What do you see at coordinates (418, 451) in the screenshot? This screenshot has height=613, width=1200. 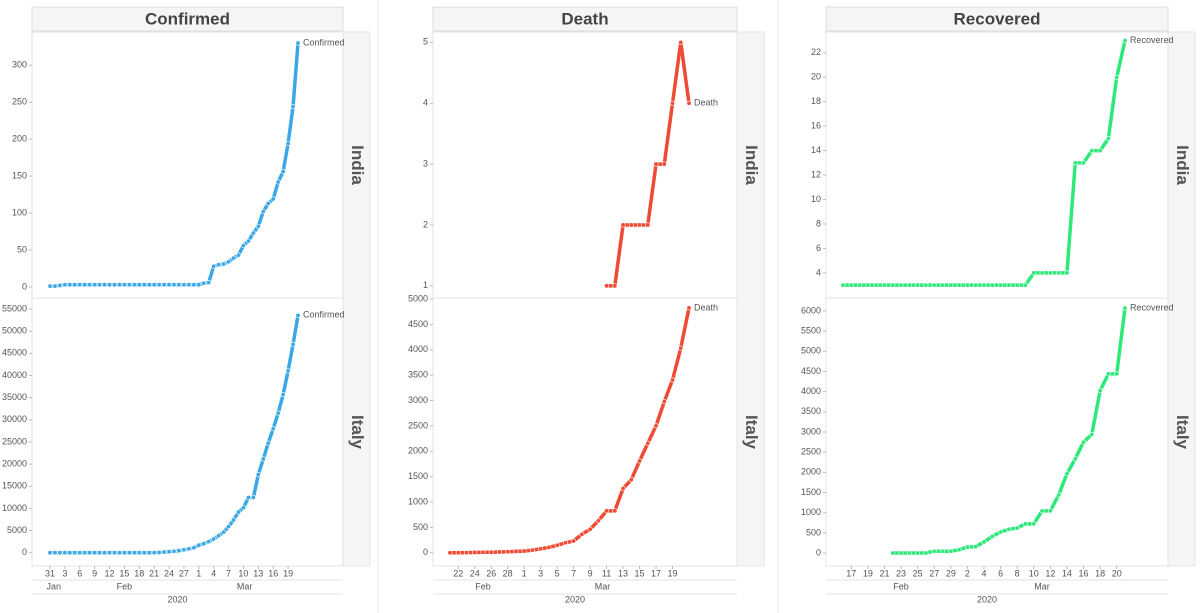 I see `y-tick-label: 2000` at bounding box center [418, 451].